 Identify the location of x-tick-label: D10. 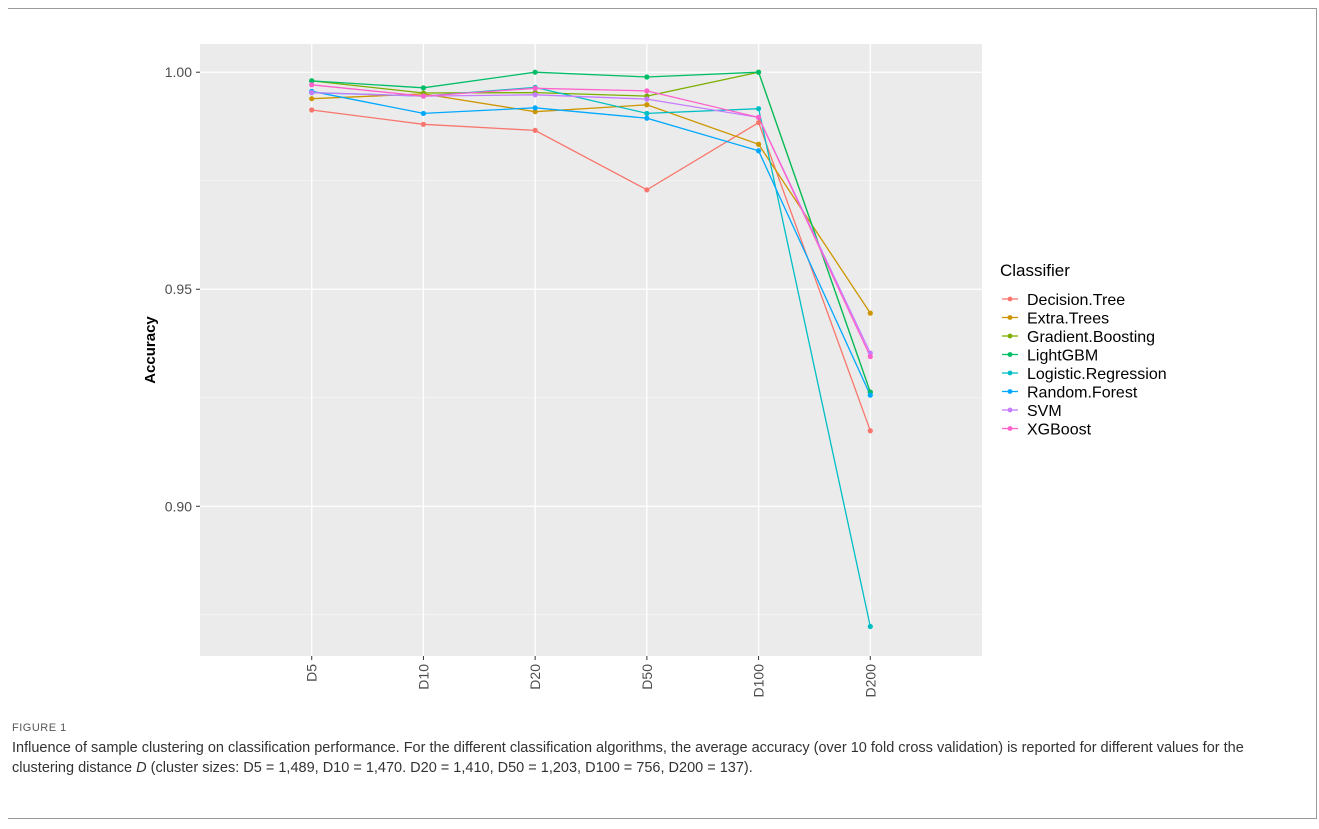
(423, 677).